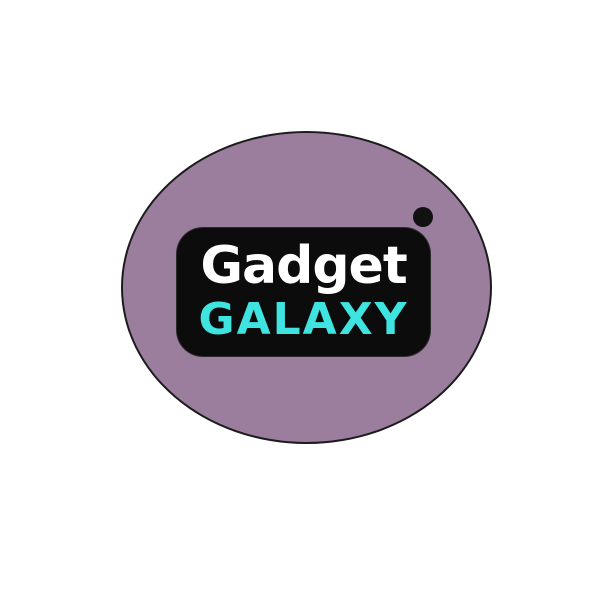  Describe the element at coordinates (423, 217) in the screenshot. I see `dot-icon` at that location.